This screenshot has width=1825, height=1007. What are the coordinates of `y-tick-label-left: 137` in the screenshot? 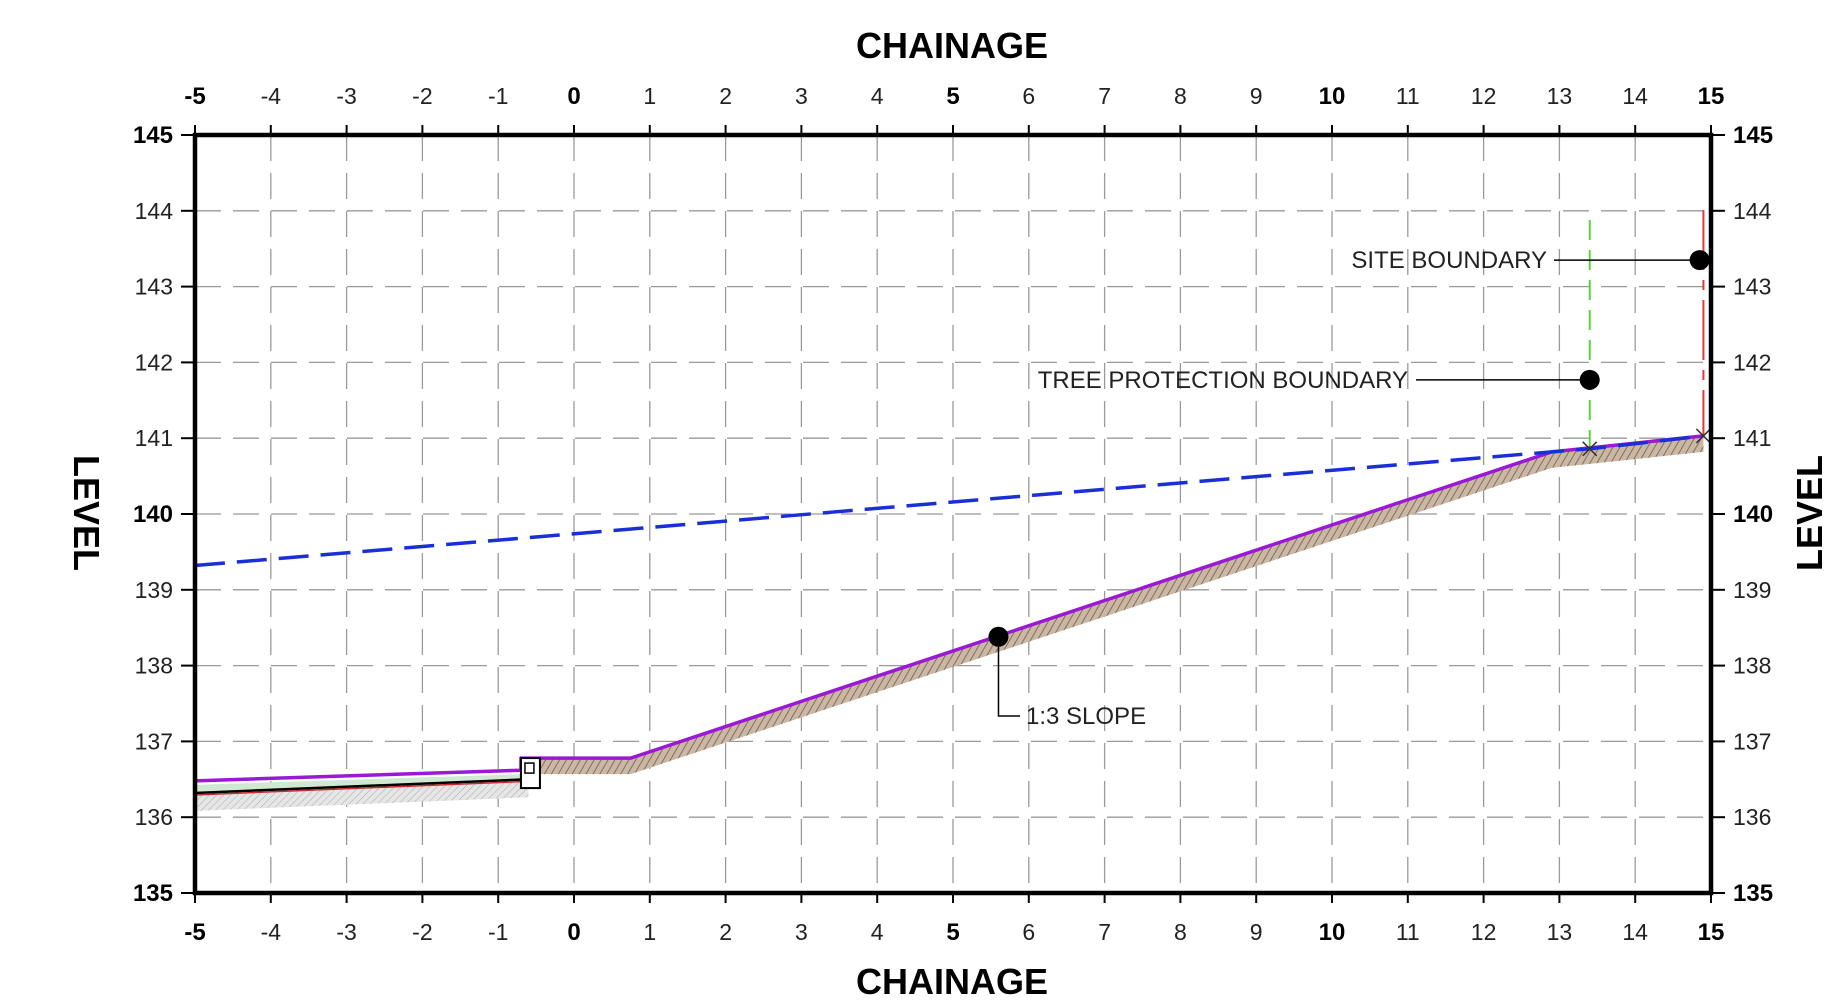 It's located at (154, 741).